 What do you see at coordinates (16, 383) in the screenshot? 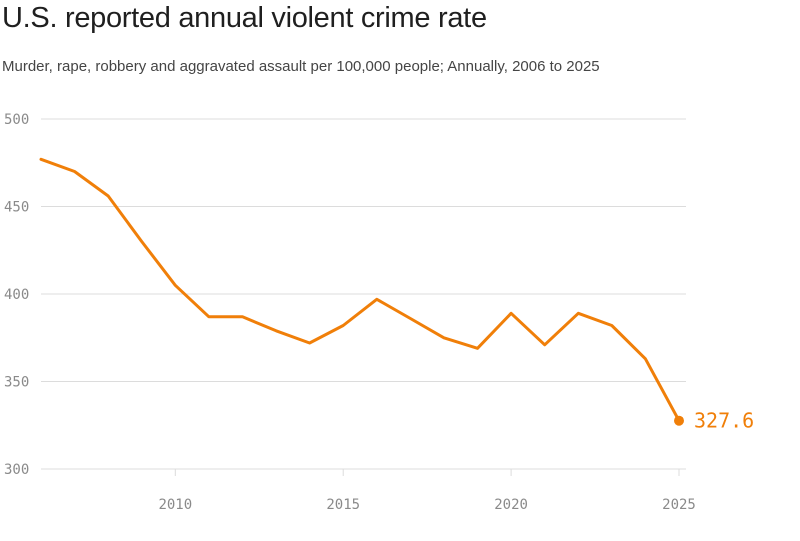
I see `y-tick-label-350: 350` at bounding box center [16, 383].